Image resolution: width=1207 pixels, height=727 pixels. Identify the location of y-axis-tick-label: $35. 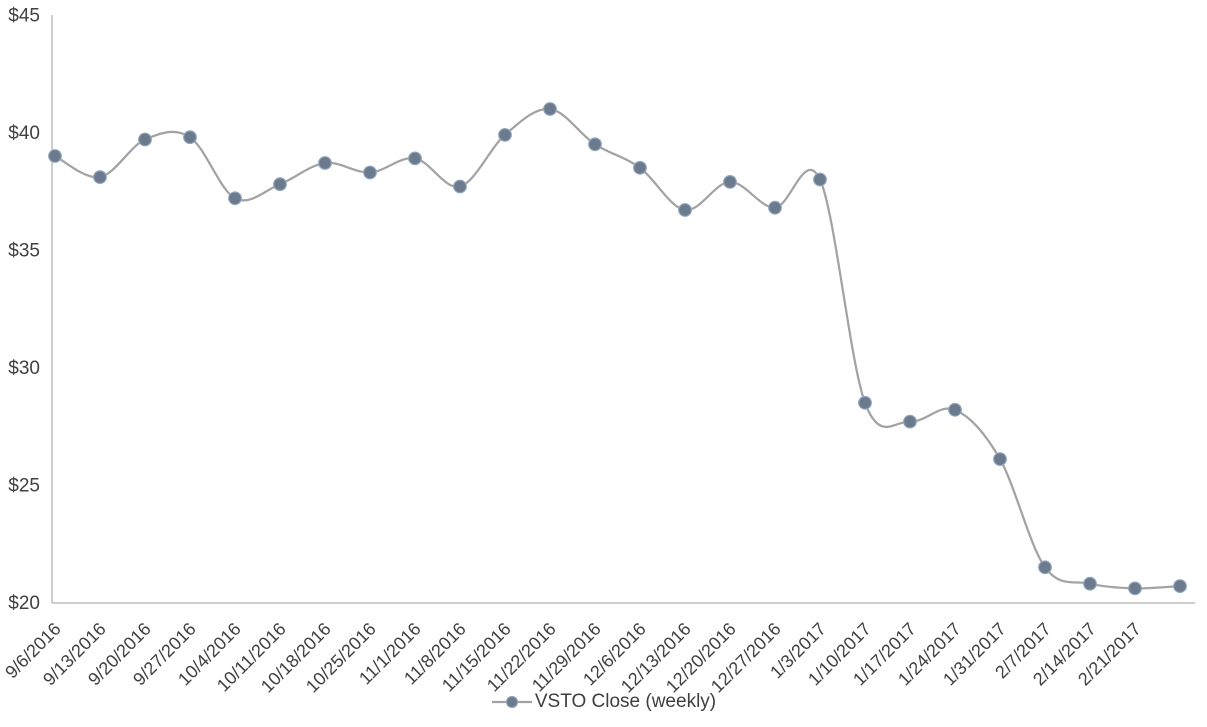
(24, 251).